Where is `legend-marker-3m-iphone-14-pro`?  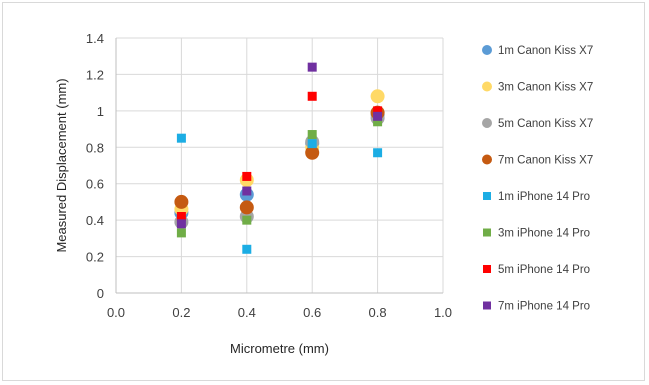 legend-marker-3m-iphone-14-pro is located at coordinates (487, 233).